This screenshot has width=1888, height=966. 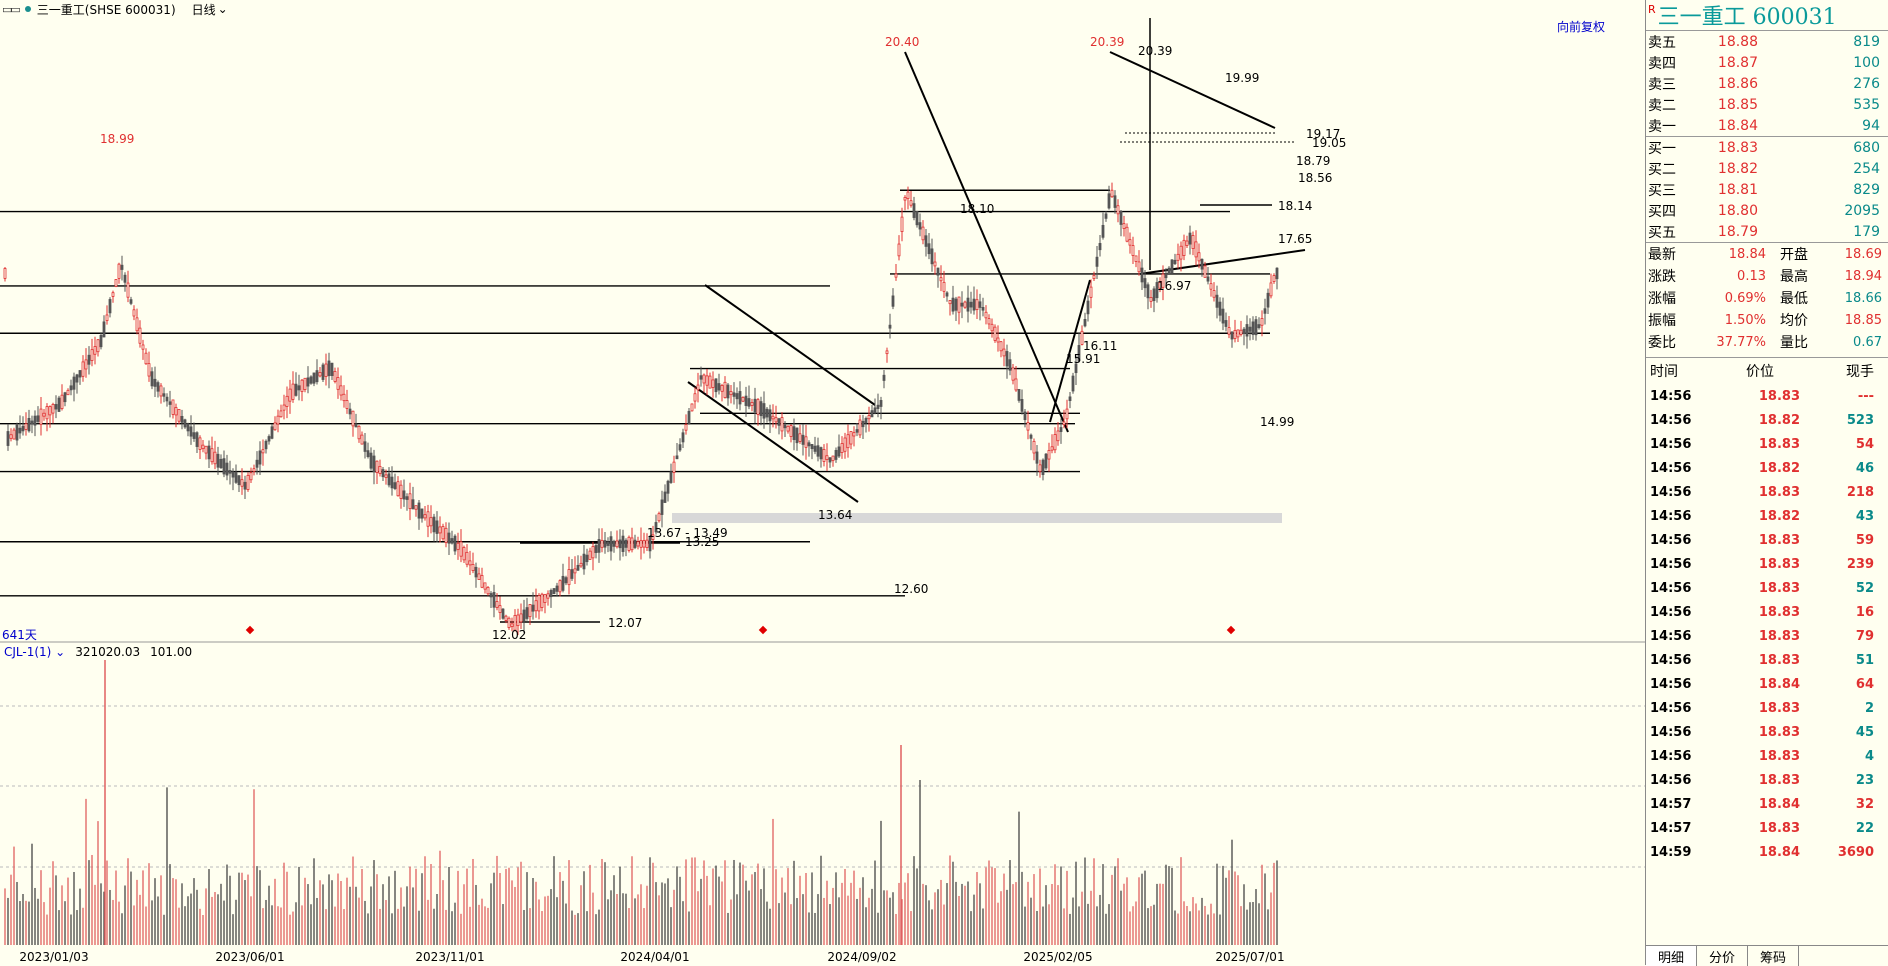 I want to click on tab-0: 明细, so click(x=1672, y=956).